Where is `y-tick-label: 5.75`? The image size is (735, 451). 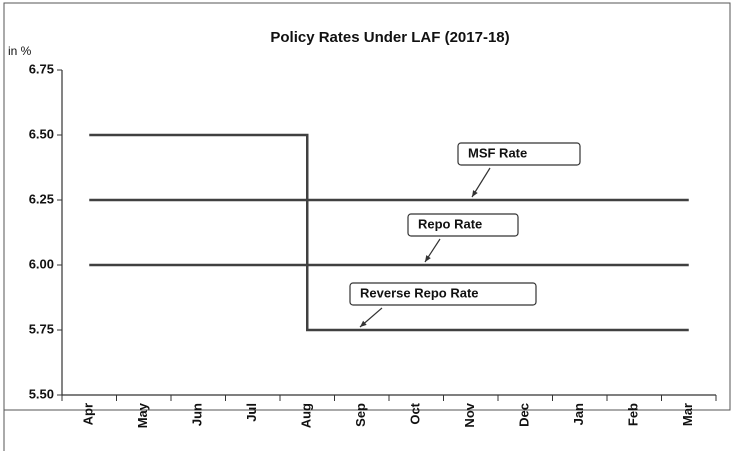
y-tick-label: 5.75 is located at coordinates (41, 328).